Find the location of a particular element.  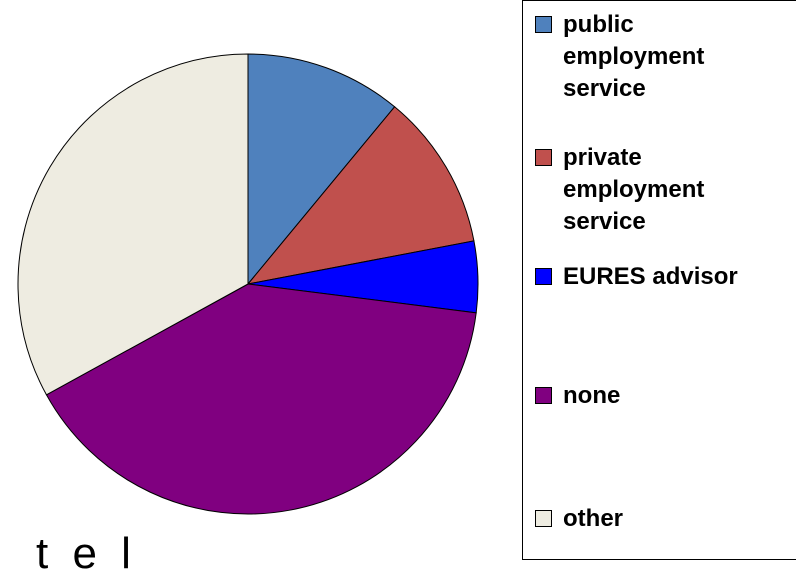

legend-swatch-public-employment-service is located at coordinates (543, 24).